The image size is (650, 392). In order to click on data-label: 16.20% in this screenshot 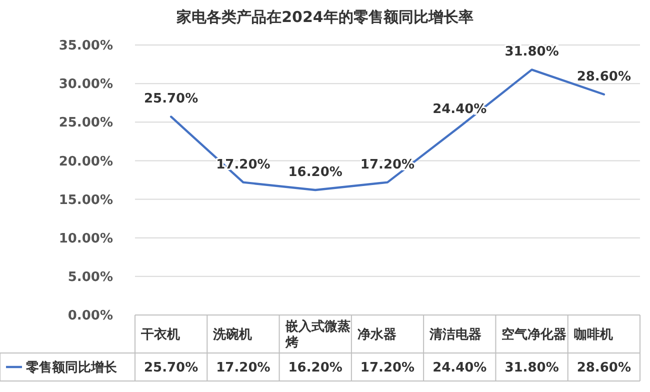, I will do `click(315, 368)`.